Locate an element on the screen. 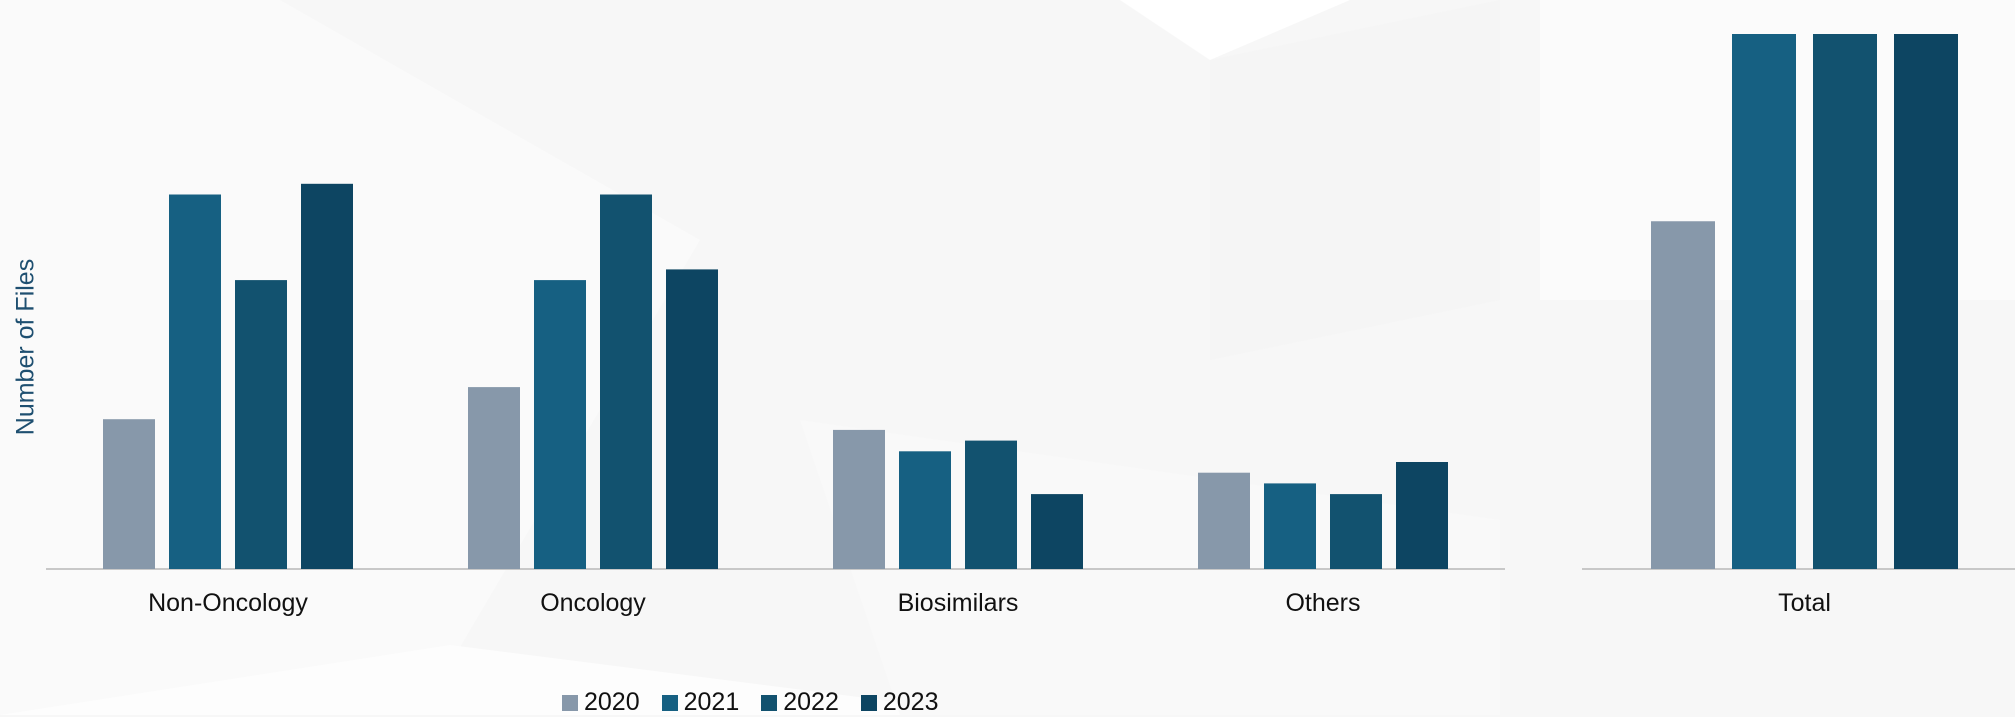 This screenshot has height=717, width=2015. bar-others-2023 is located at coordinates (1422, 515).